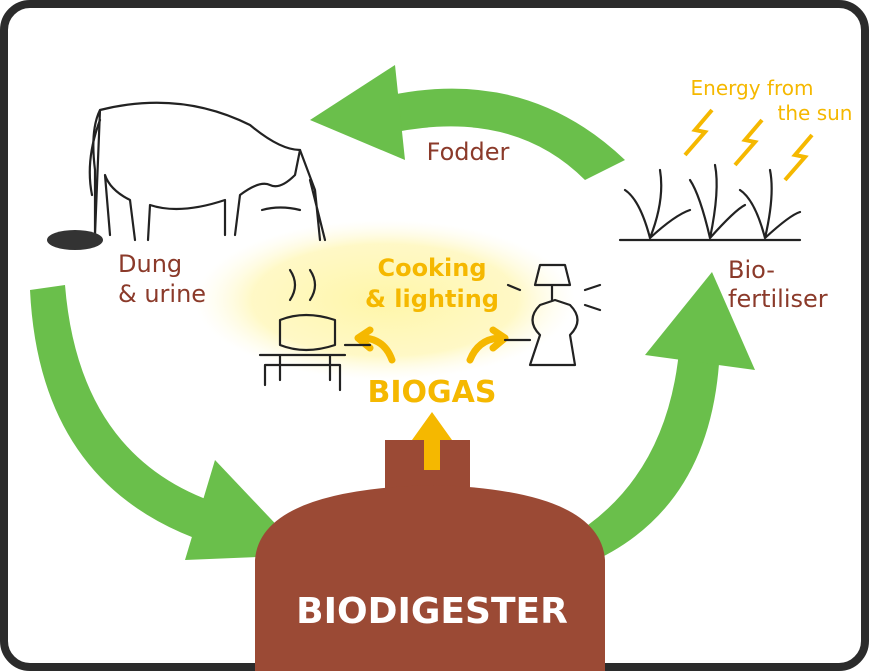 Image resolution: width=869 pixels, height=671 pixels. Describe the element at coordinates (642, 452) in the screenshot. I see `arrow-fertiliser` at that location.